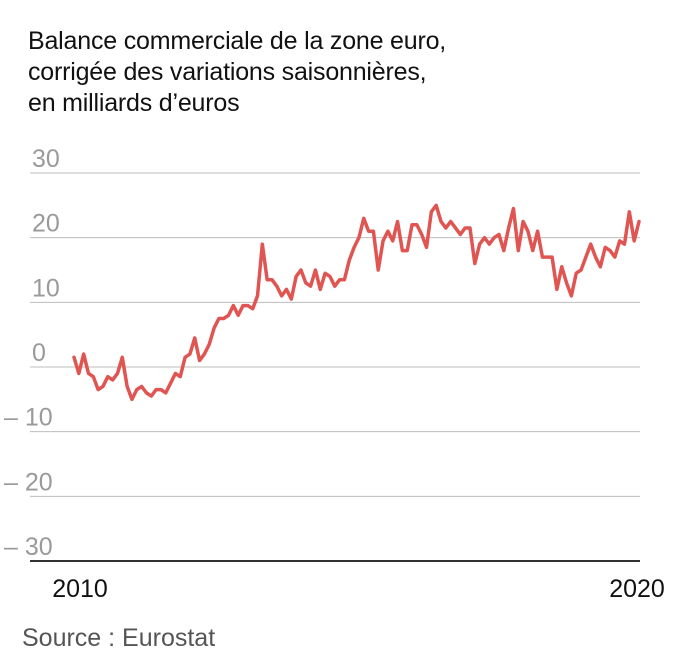 The height and width of the screenshot is (672, 688). Describe the element at coordinates (39, 353) in the screenshot. I see `y-tick-label: 0` at that location.